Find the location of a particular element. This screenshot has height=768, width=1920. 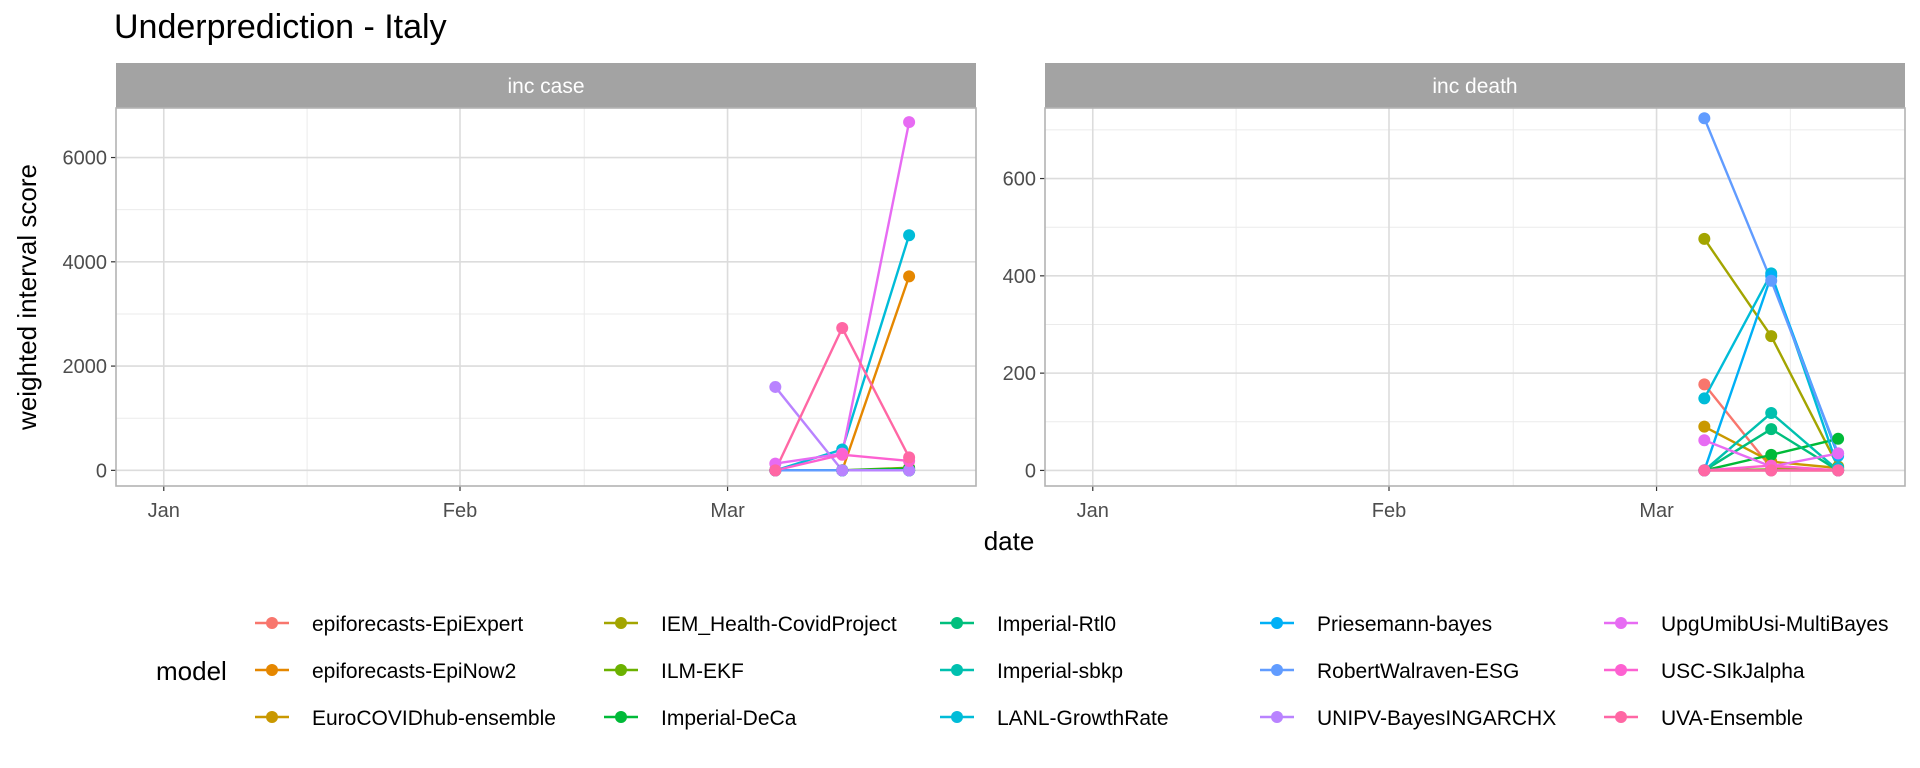

legend-label: epiforecasts-EpiExpert is located at coordinates (417, 624).